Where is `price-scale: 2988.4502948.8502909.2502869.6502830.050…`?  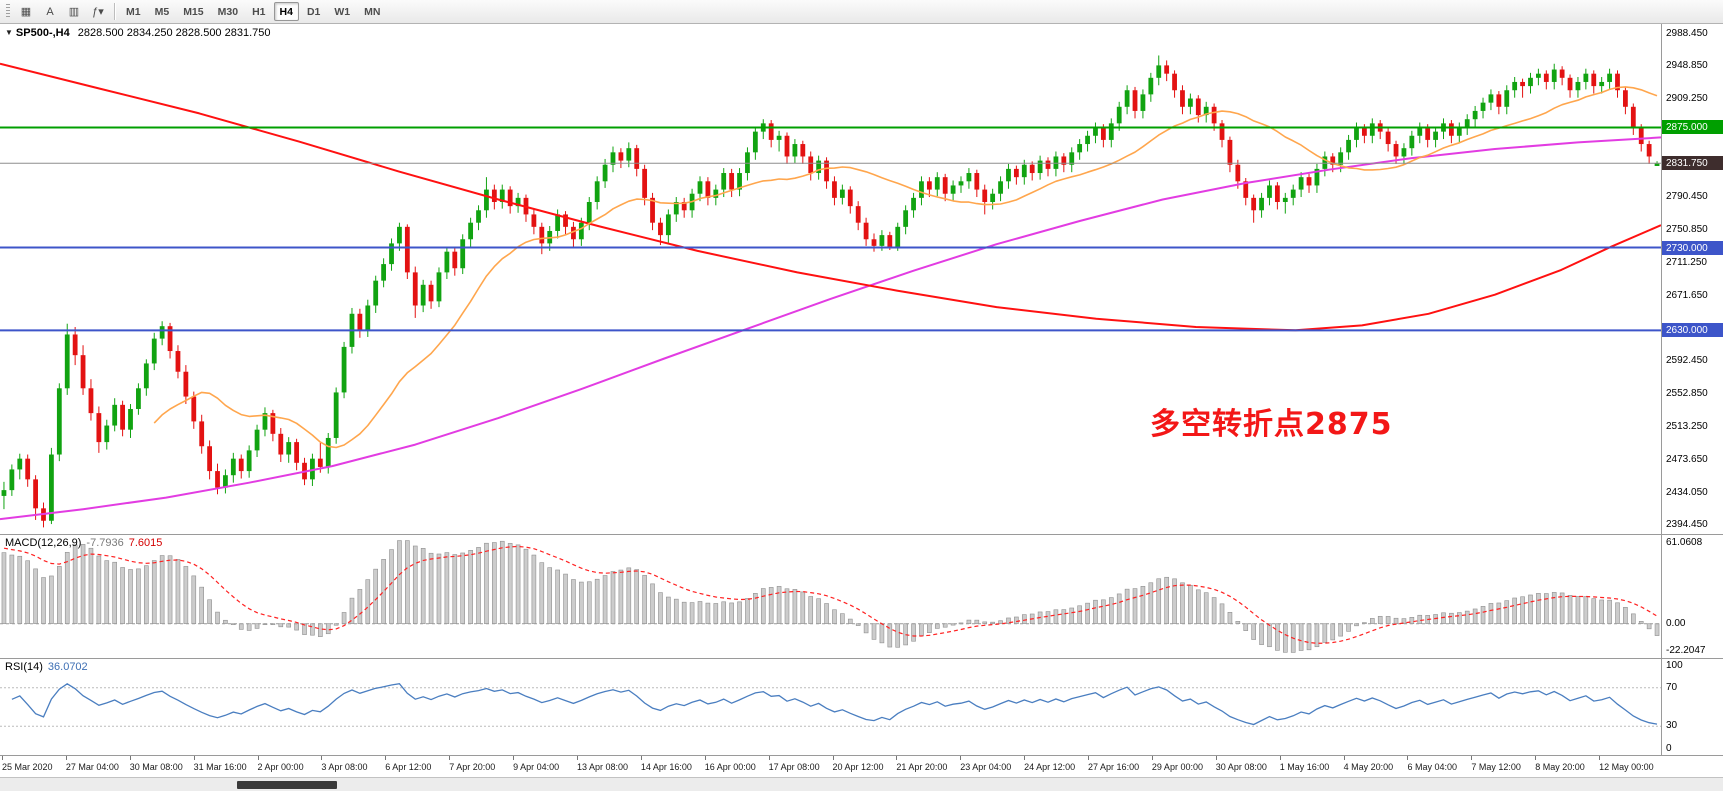
price-scale: 2988.4502948.8502909.2502869.6502830.050… is located at coordinates (1692, 279).